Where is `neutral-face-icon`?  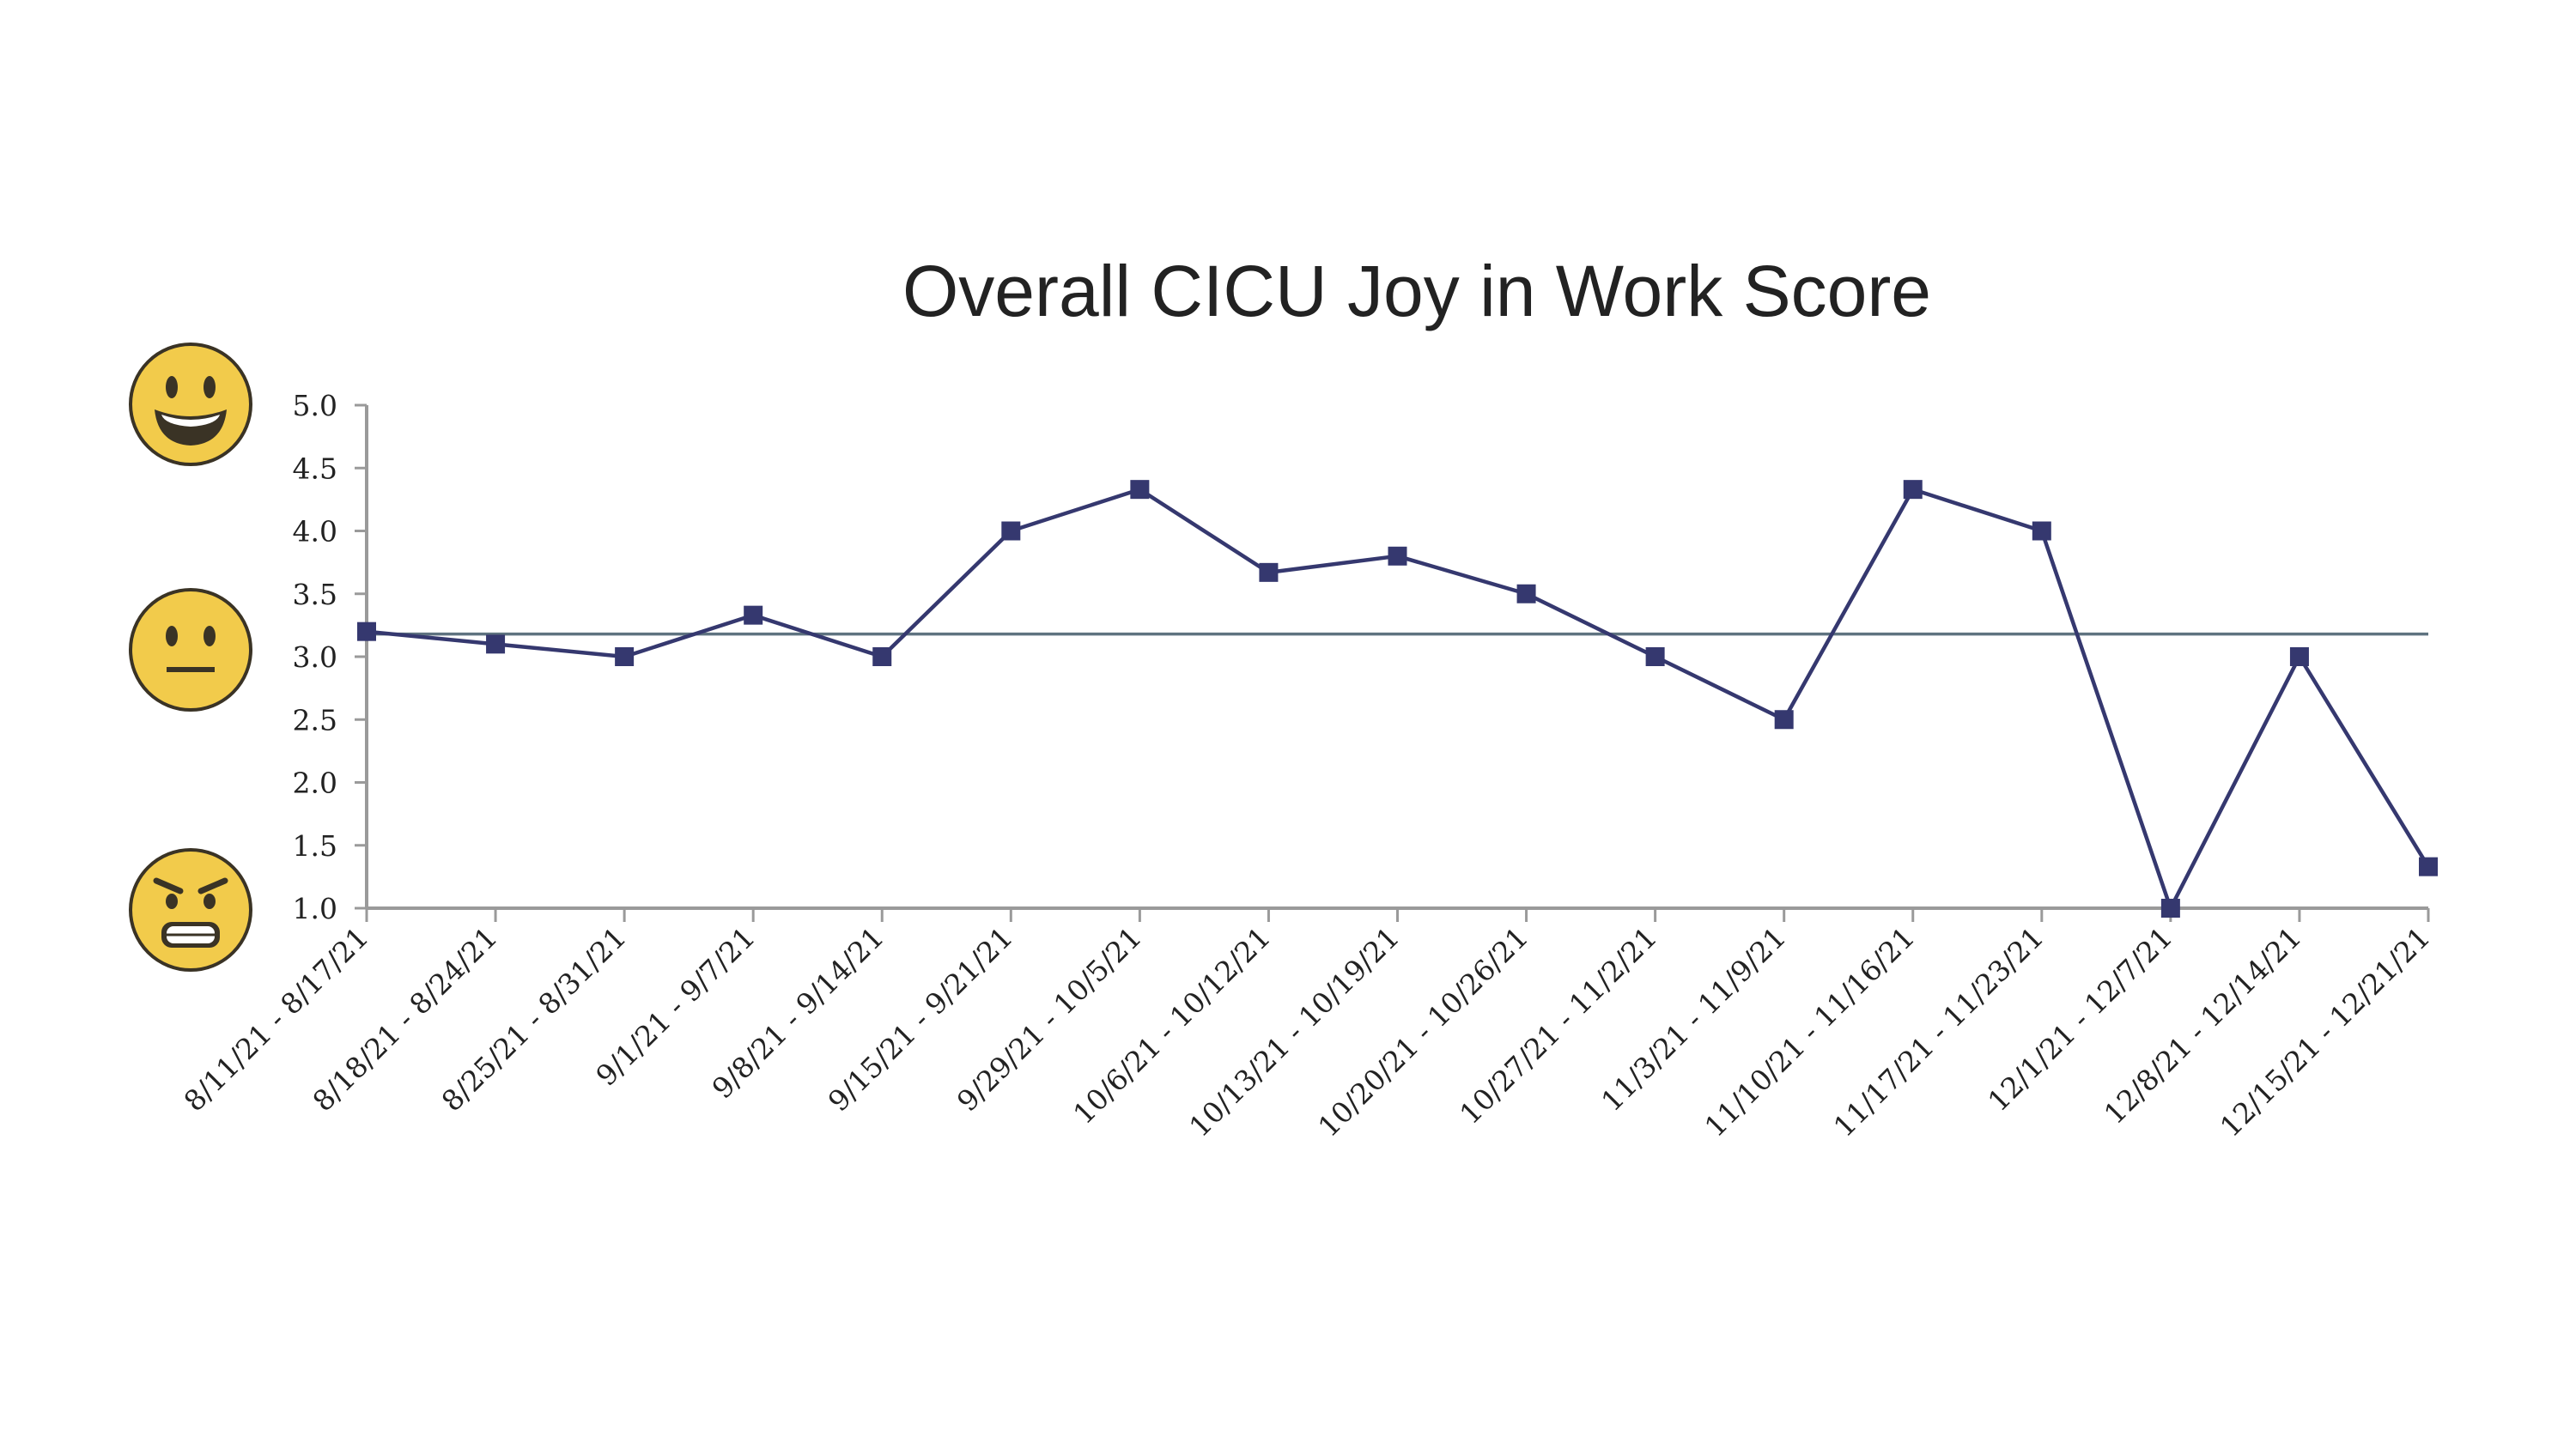 neutral-face-icon is located at coordinates (191, 650).